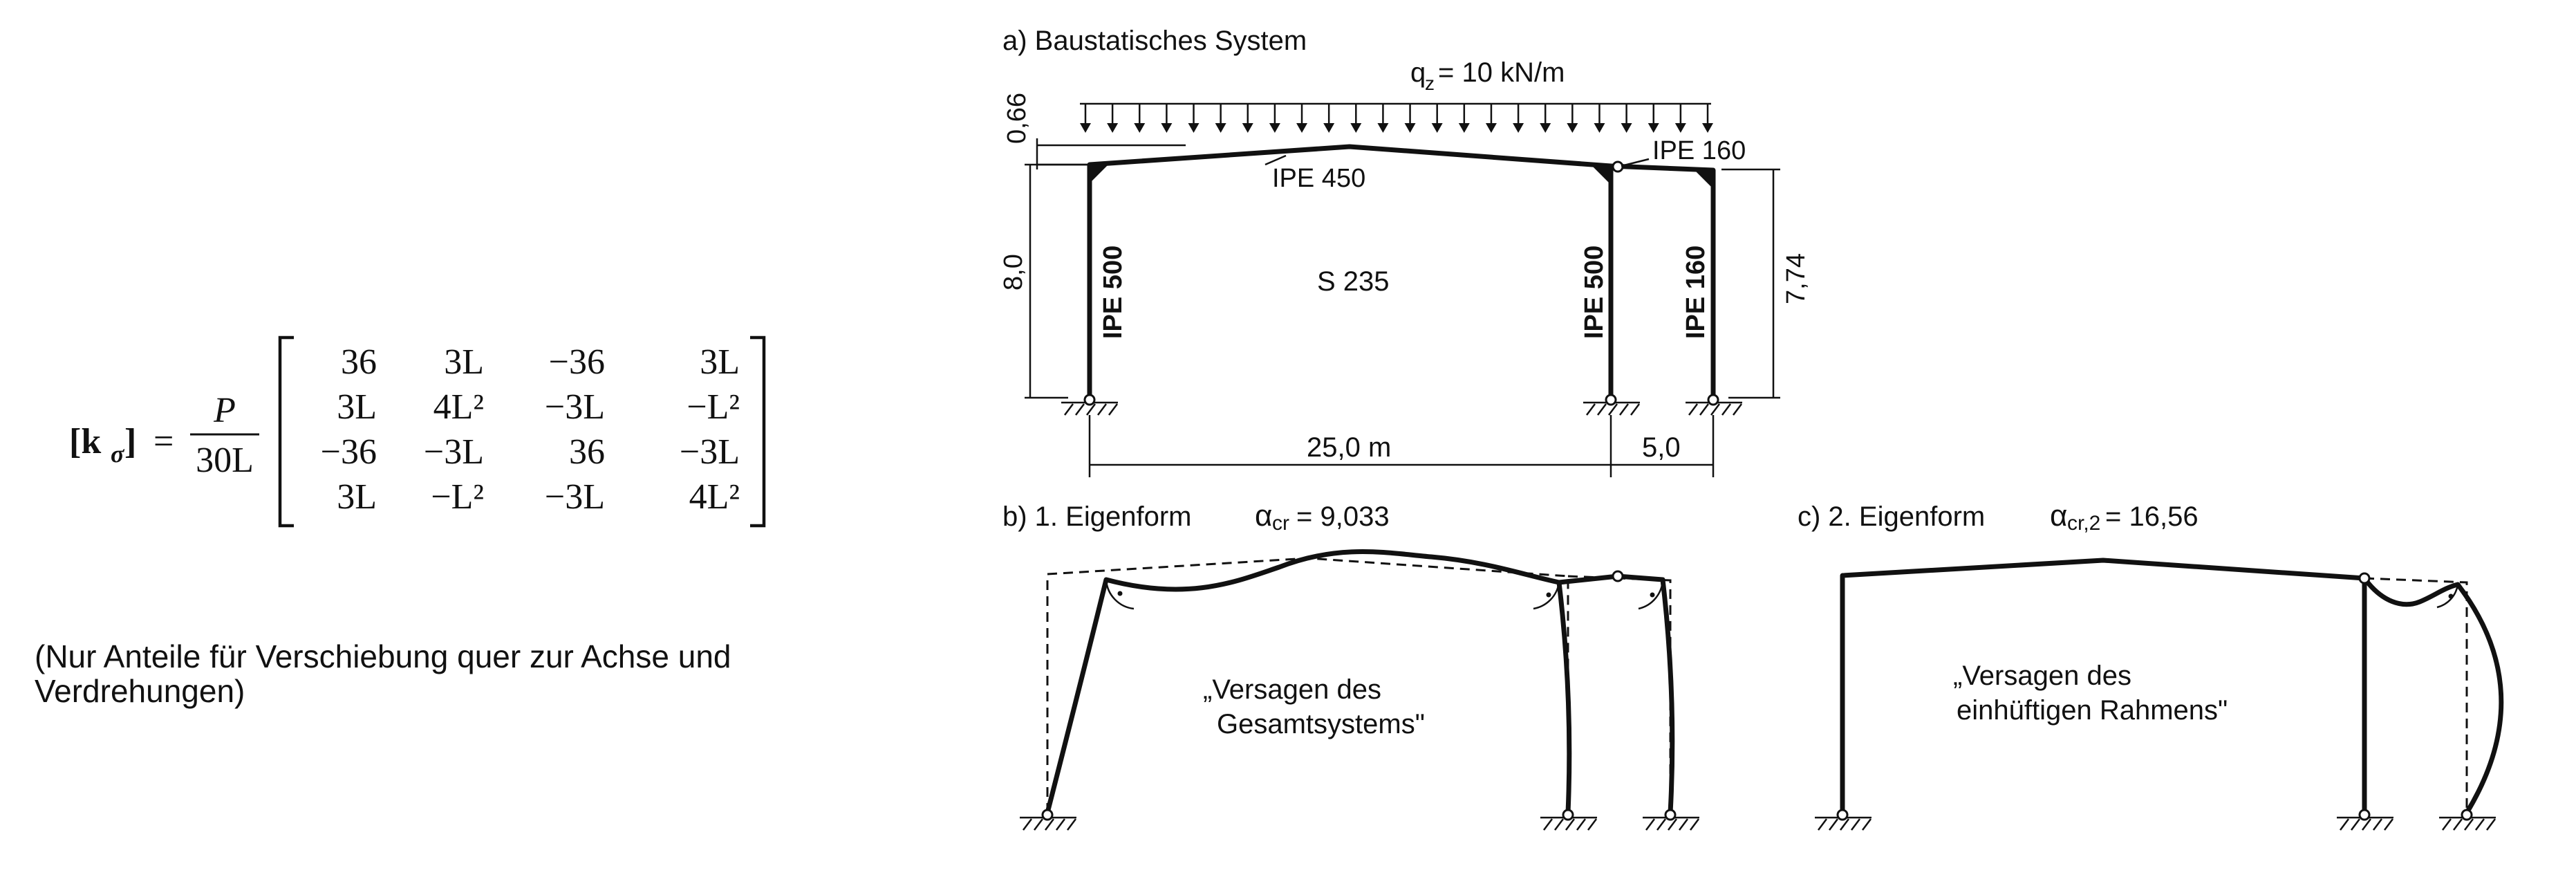  What do you see at coordinates (1154, 41) in the screenshot?
I see `panel-a-title: a) Baustatisches System` at bounding box center [1154, 41].